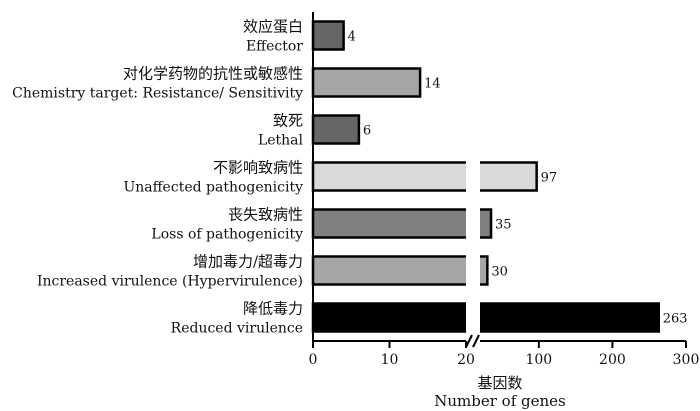 The height and width of the screenshot is (411, 700). Describe the element at coordinates (367, 131) in the screenshot. I see `value-label: 6` at that location.